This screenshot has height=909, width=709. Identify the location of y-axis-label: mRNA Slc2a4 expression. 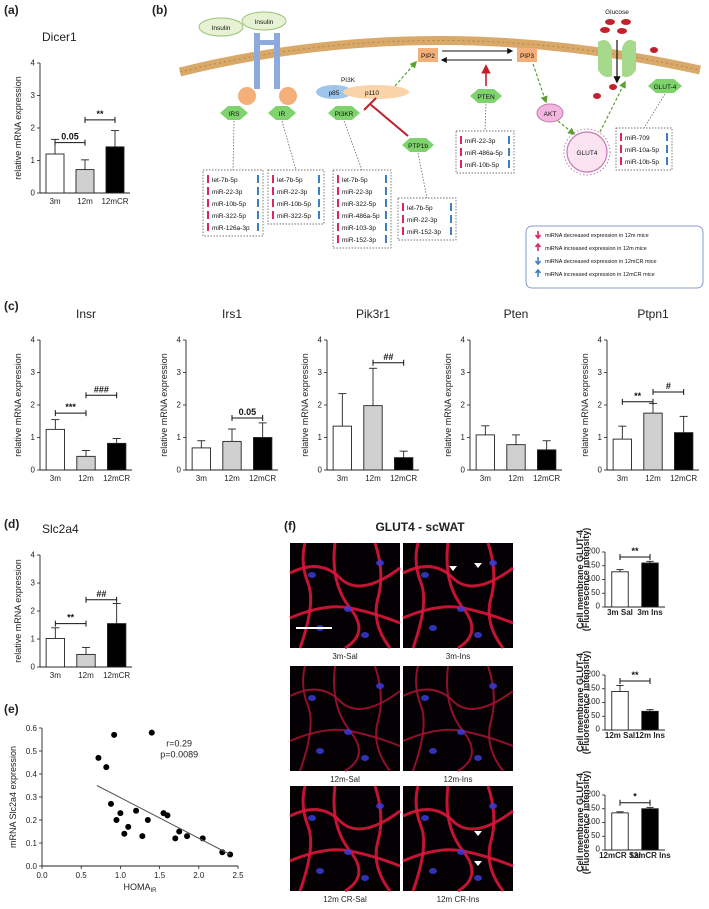
(13, 797).